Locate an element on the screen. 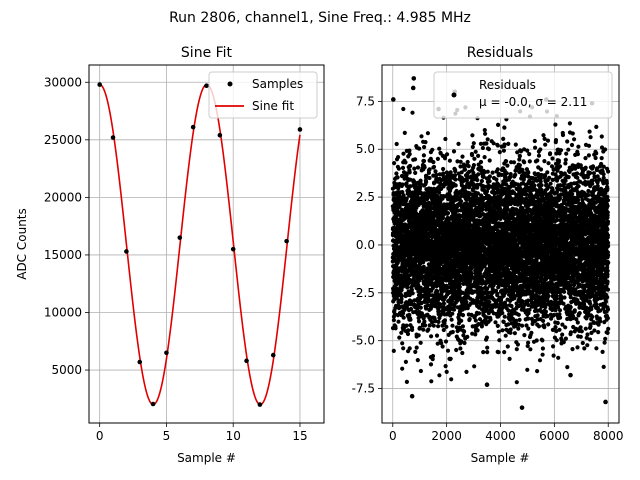 This screenshot has height=480, width=640. x-tick-label: 4000 is located at coordinates (500, 436).